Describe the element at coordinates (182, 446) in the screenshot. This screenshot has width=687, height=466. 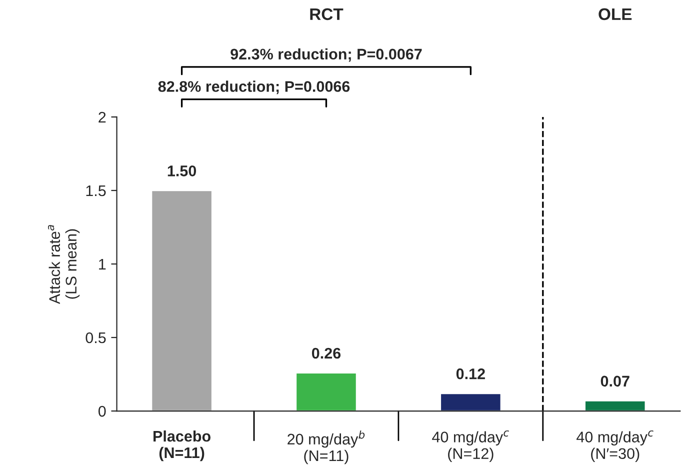
I see `x-tick-label: Placebo (N=11)` at that location.